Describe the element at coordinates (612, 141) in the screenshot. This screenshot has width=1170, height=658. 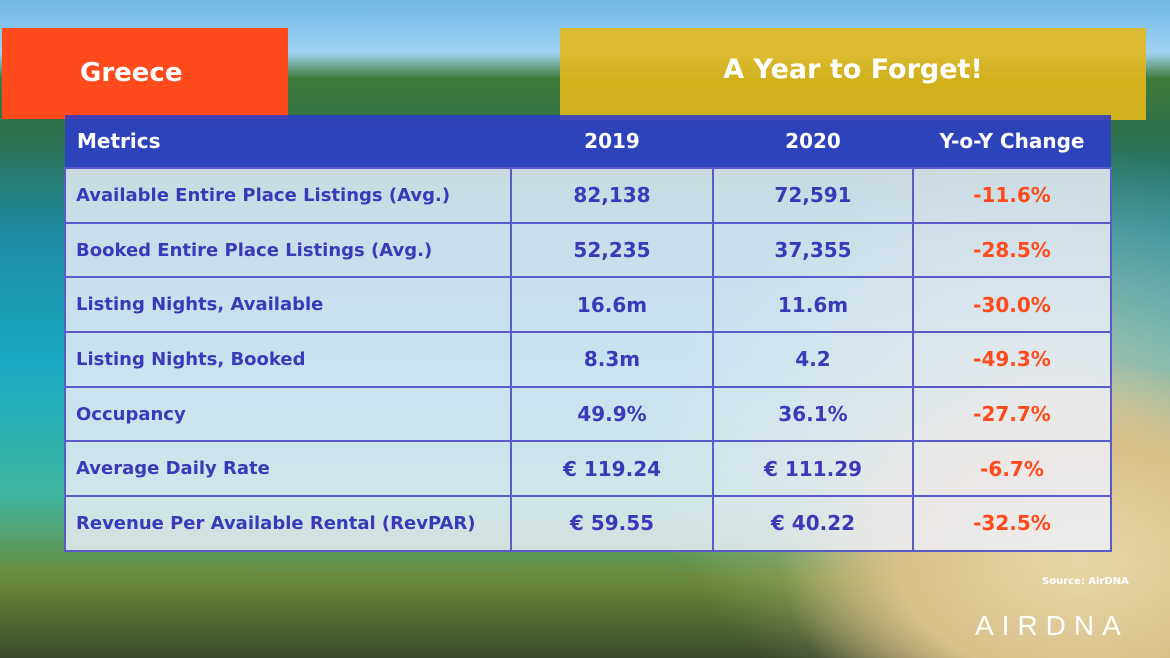
I see `header-2019: 2019` at that location.